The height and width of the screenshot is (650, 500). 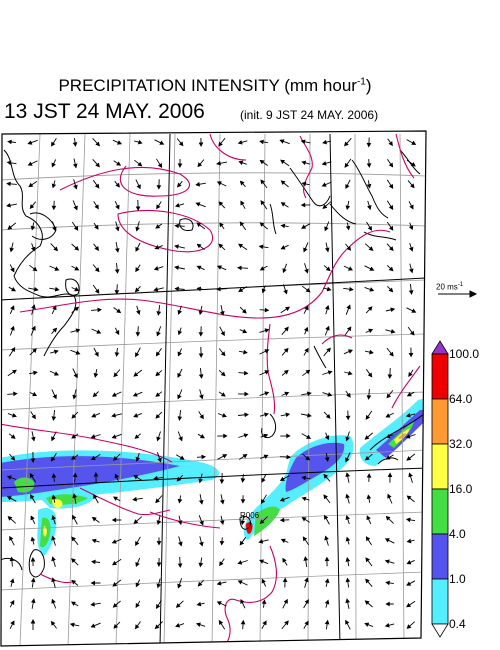 I want to click on map-title: PRECIPITATION INTENSITY (mm hour-1), so click(x=215, y=85).